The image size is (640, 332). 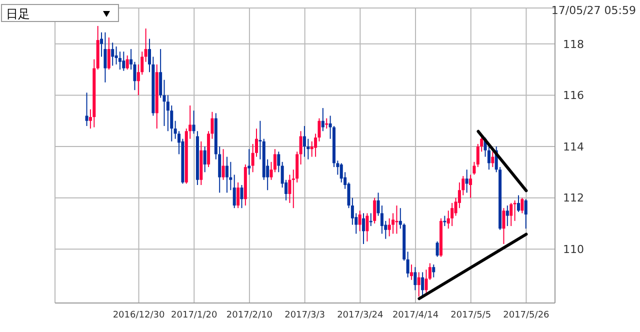 What do you see at coordinates (593, 10) in the screenshot?
I see `text: 17/05/27 05:59` at bounding box center [593, 10].